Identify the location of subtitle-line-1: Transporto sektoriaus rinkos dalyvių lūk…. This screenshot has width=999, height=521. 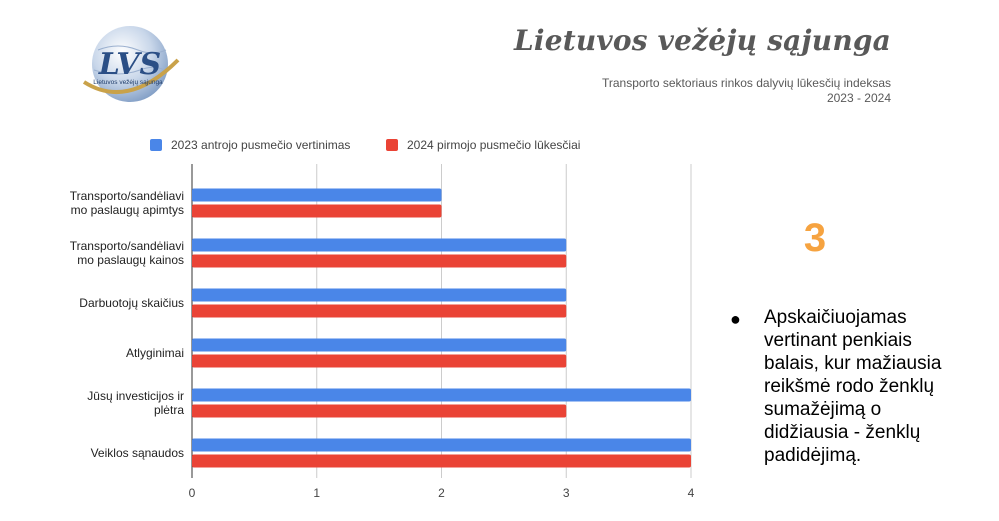
(746, 83).